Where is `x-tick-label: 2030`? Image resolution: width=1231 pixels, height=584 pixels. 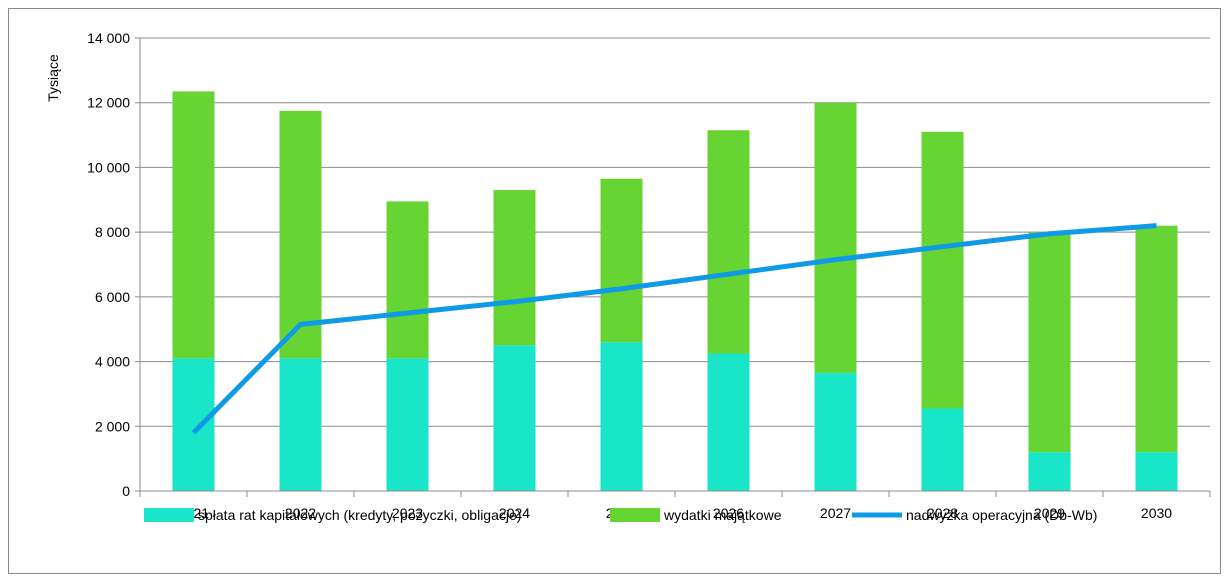
x-tick-label: 2030 is located at coordinates (1156, 513).